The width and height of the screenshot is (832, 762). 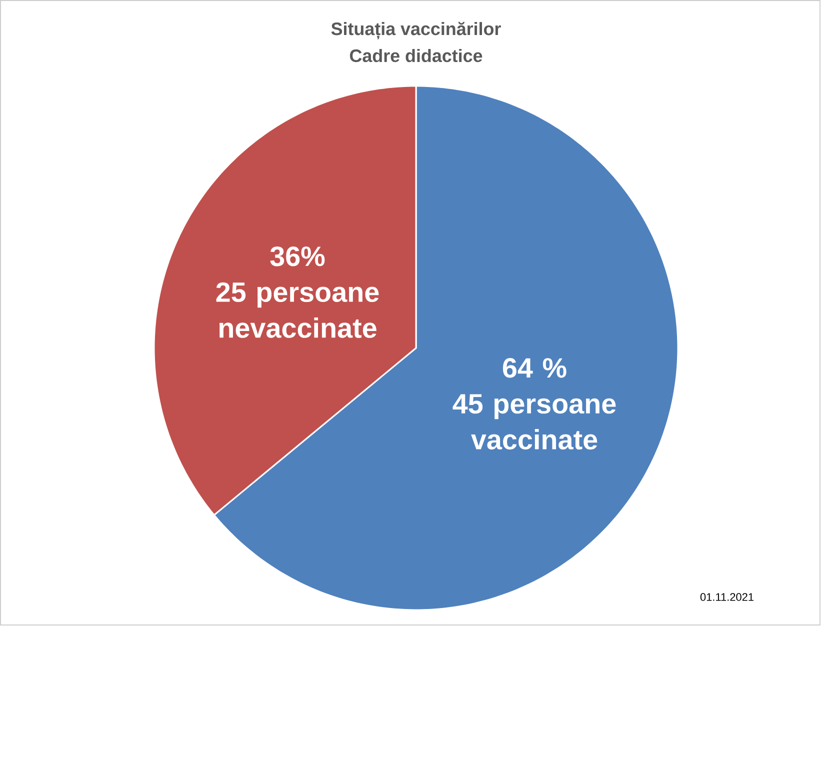 What do you see at coordinates (416, 31) in the screenshot?
I see `chart-title: Situația vaccinărilor` at bounding box center [416, 31].